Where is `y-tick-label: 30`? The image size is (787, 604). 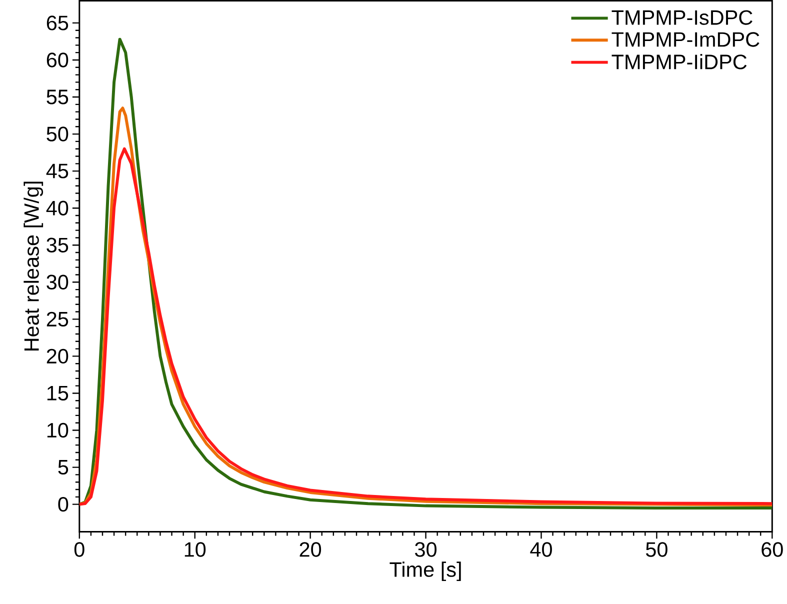
y-tick-label: 30 is located at coordinates (57, 282).